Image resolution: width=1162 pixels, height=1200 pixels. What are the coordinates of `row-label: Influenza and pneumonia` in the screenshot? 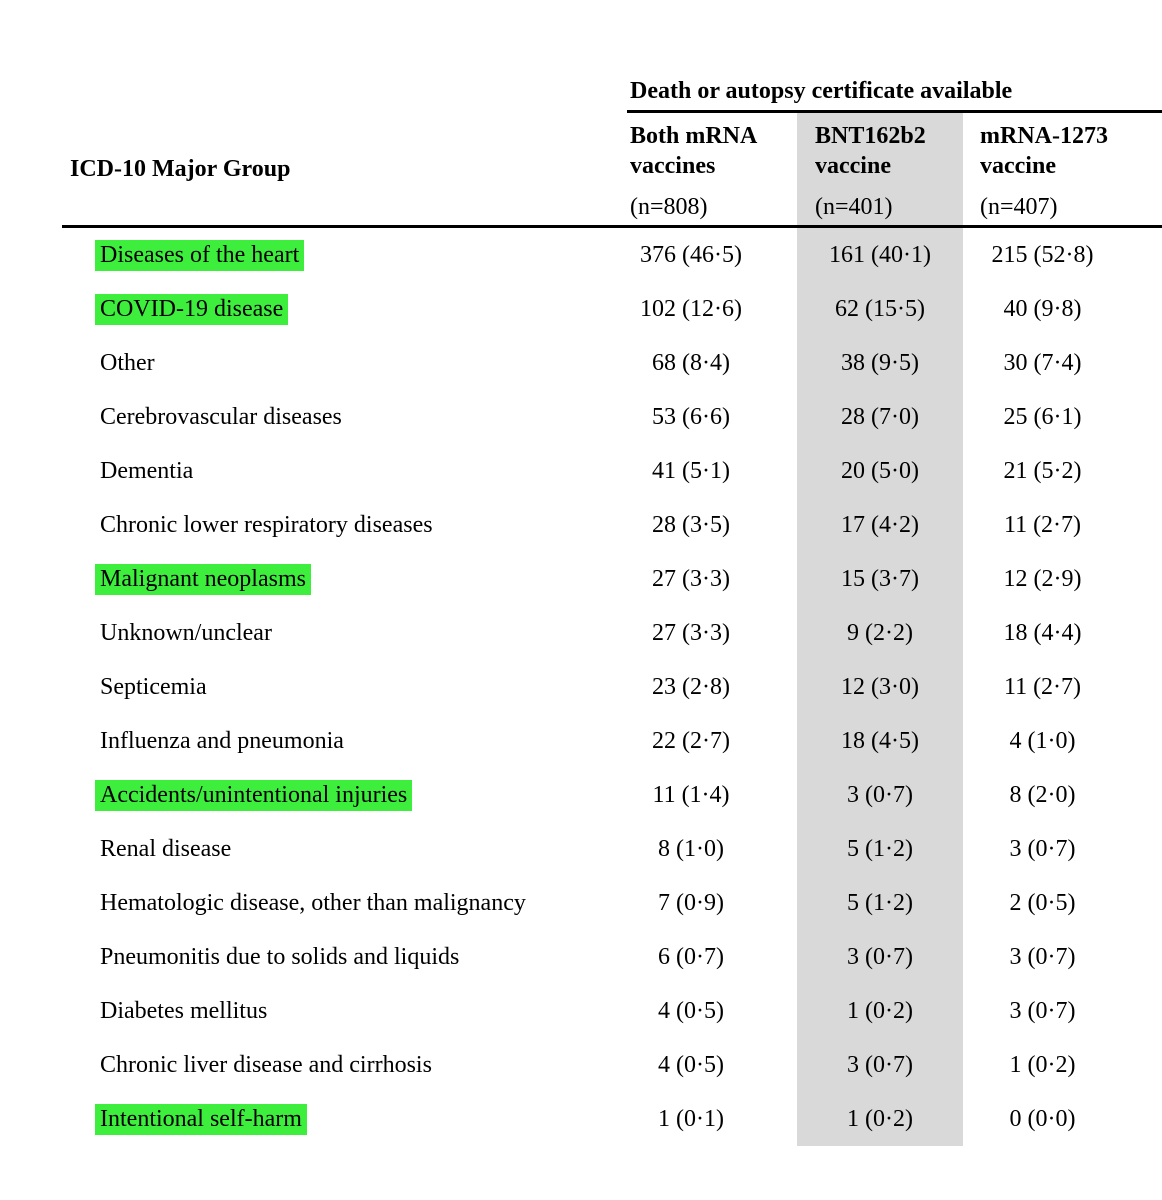 It's located at (222, 740).